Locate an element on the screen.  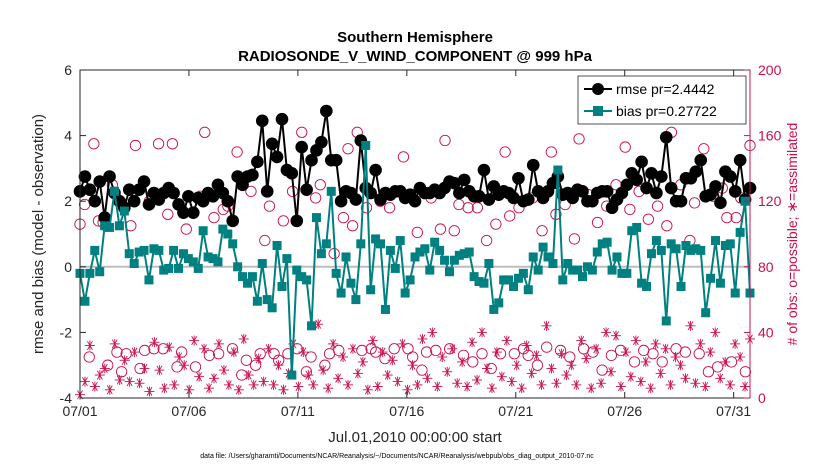
chart-title: Southern Hemisphere is located at coordinates (415, 37).